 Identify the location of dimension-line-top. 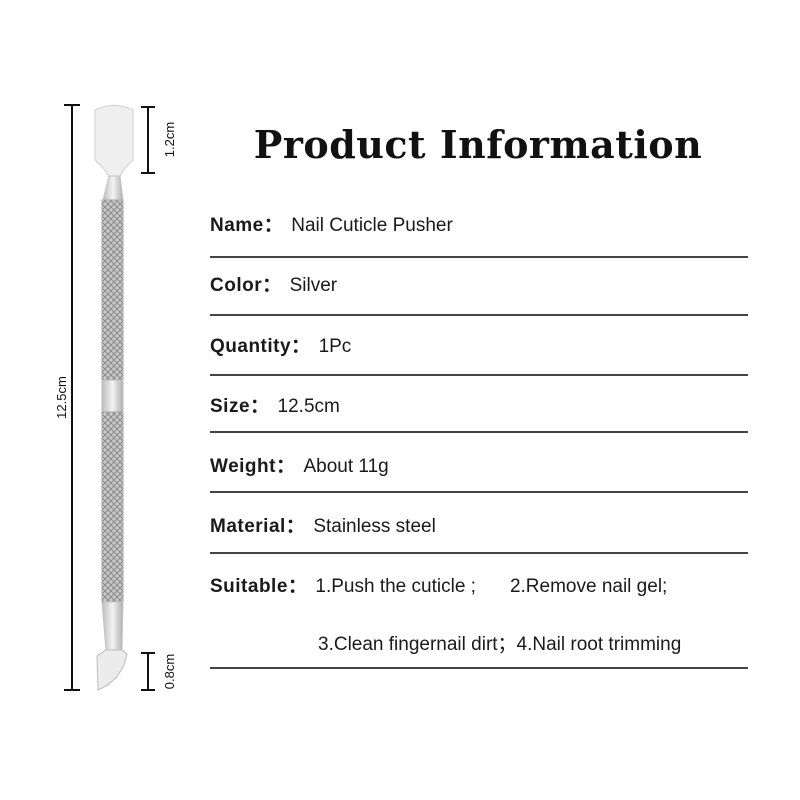
(148, 140).